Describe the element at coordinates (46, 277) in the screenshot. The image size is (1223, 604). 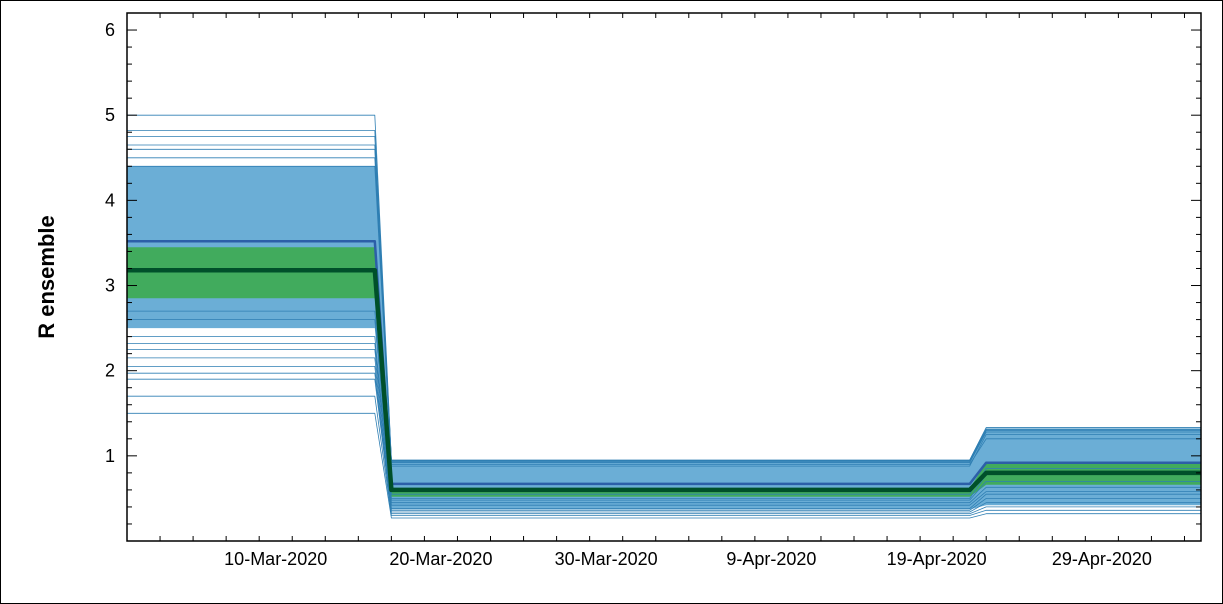
I see `y-axis-title: R ensemble` at that location.